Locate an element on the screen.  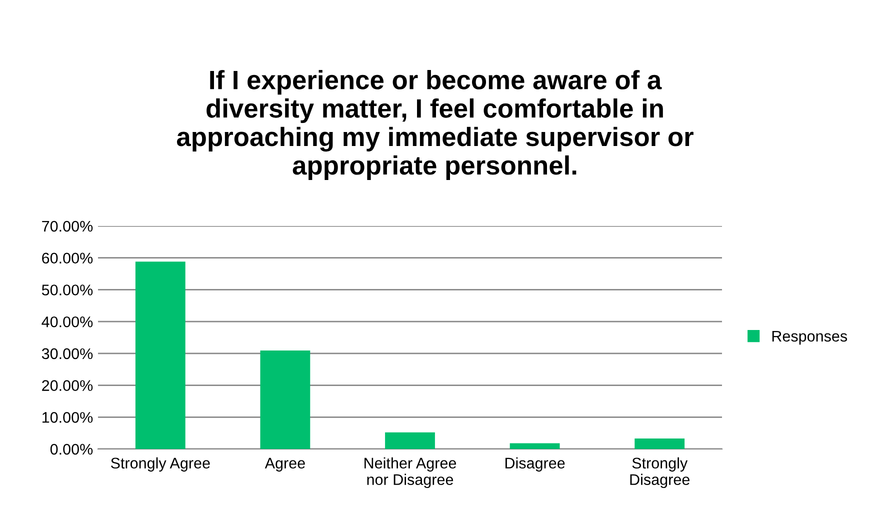
y-tick-label: 70.00% is located at coordinates (67, 226).